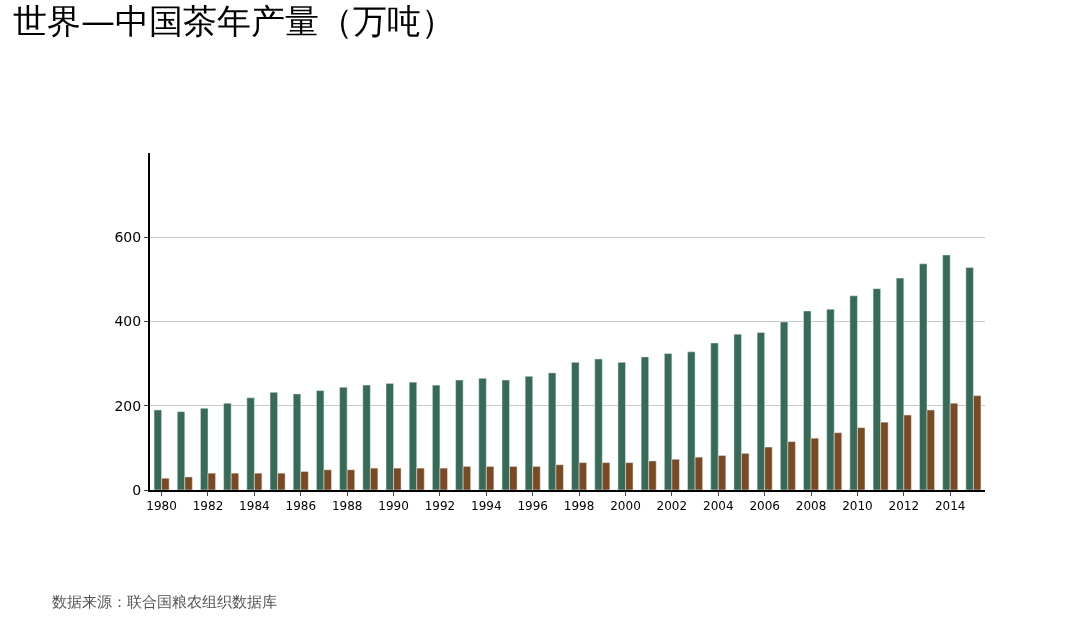 Image resolution: width=1080 pixels, height=617 pixels. I want to click on x-tick-label: 1998, so click(579, 506).